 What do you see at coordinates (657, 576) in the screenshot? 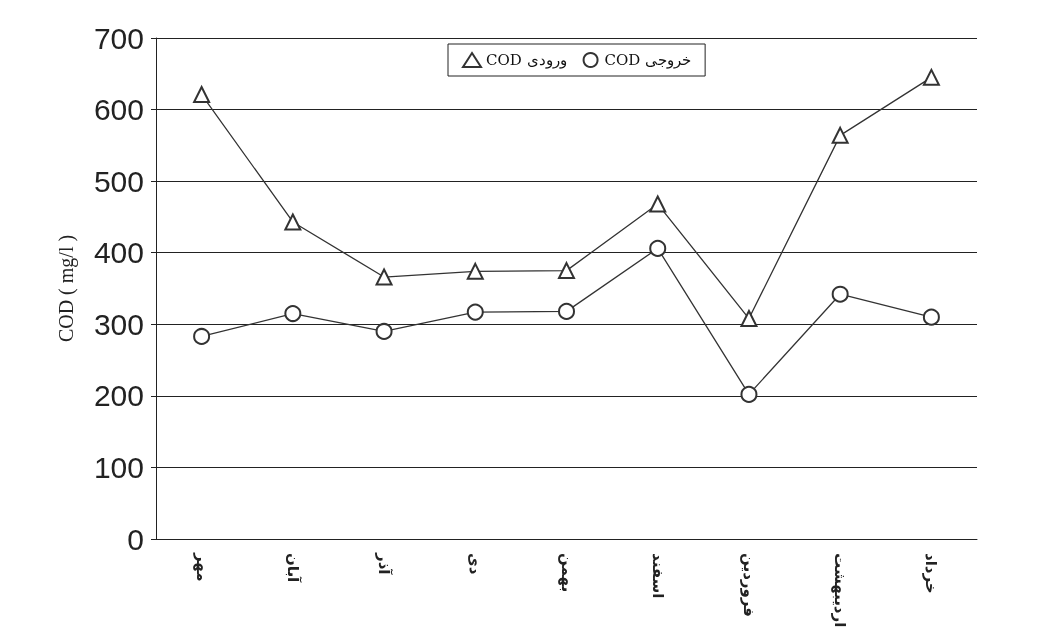
I see `x-tick-label: اسفند` at bounding box center [657, 576].